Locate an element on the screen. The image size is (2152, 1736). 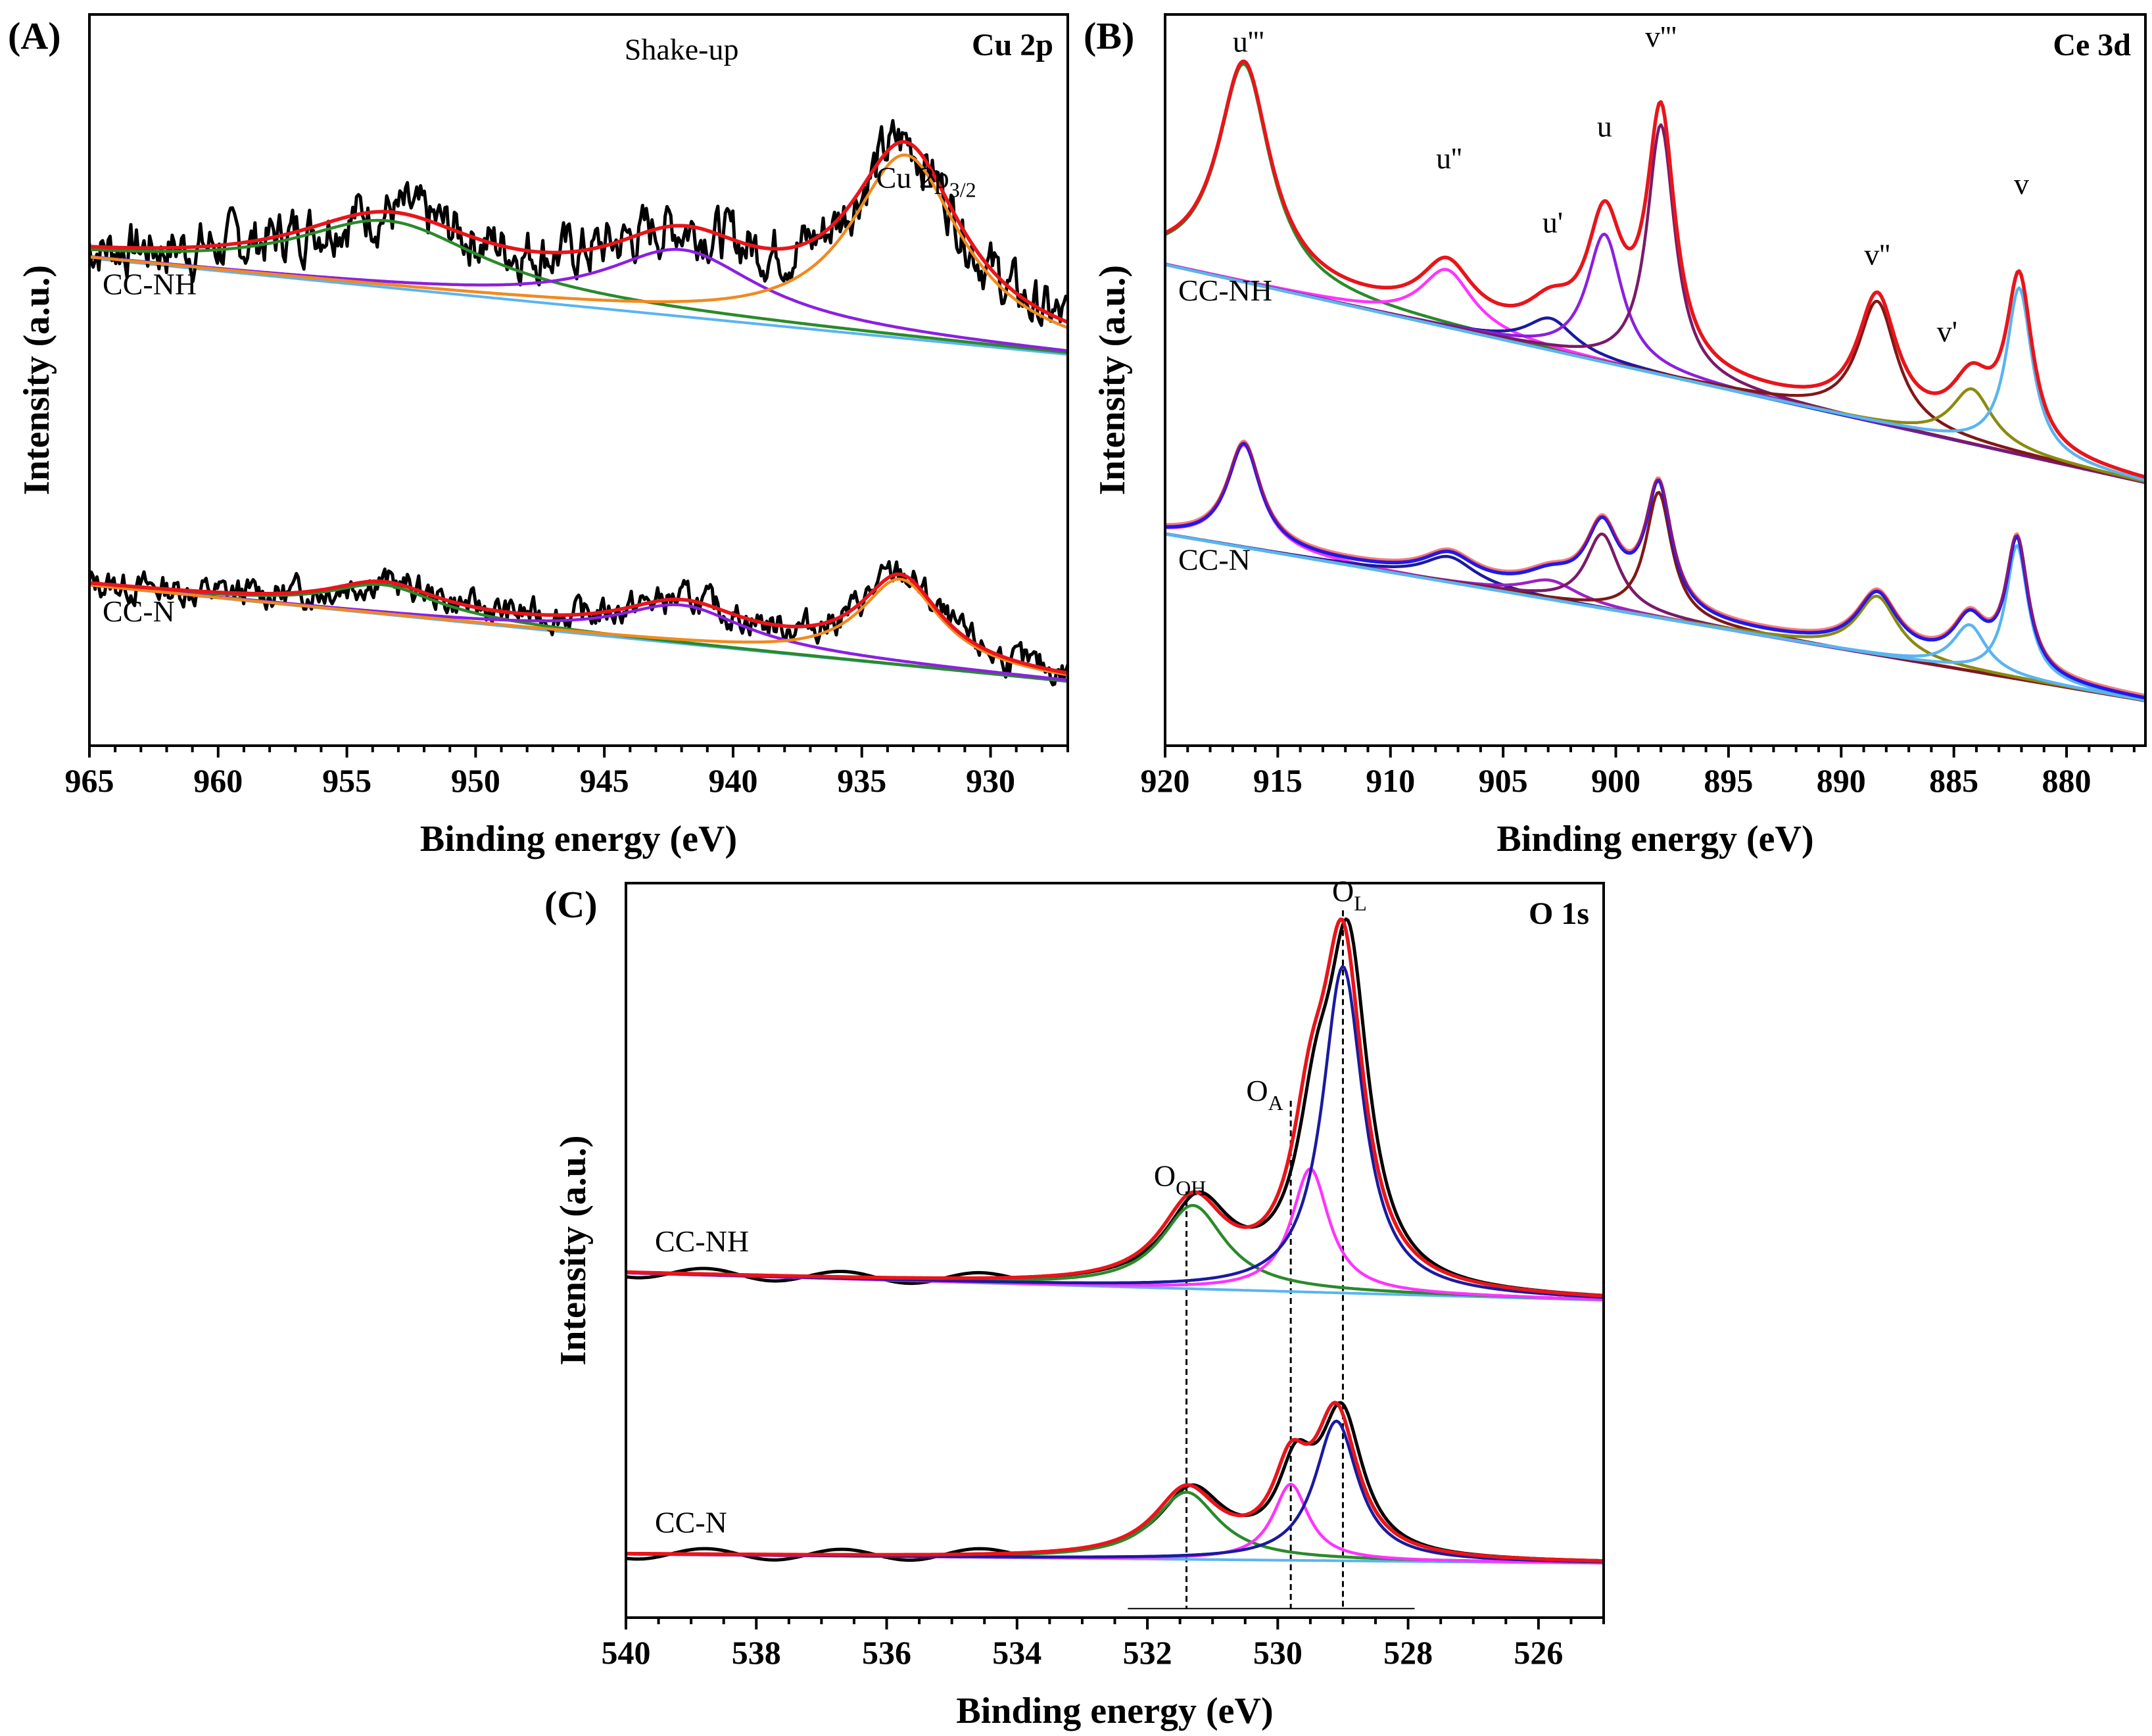
x-tick-label: 895 is located at coordinates (1728, 781).